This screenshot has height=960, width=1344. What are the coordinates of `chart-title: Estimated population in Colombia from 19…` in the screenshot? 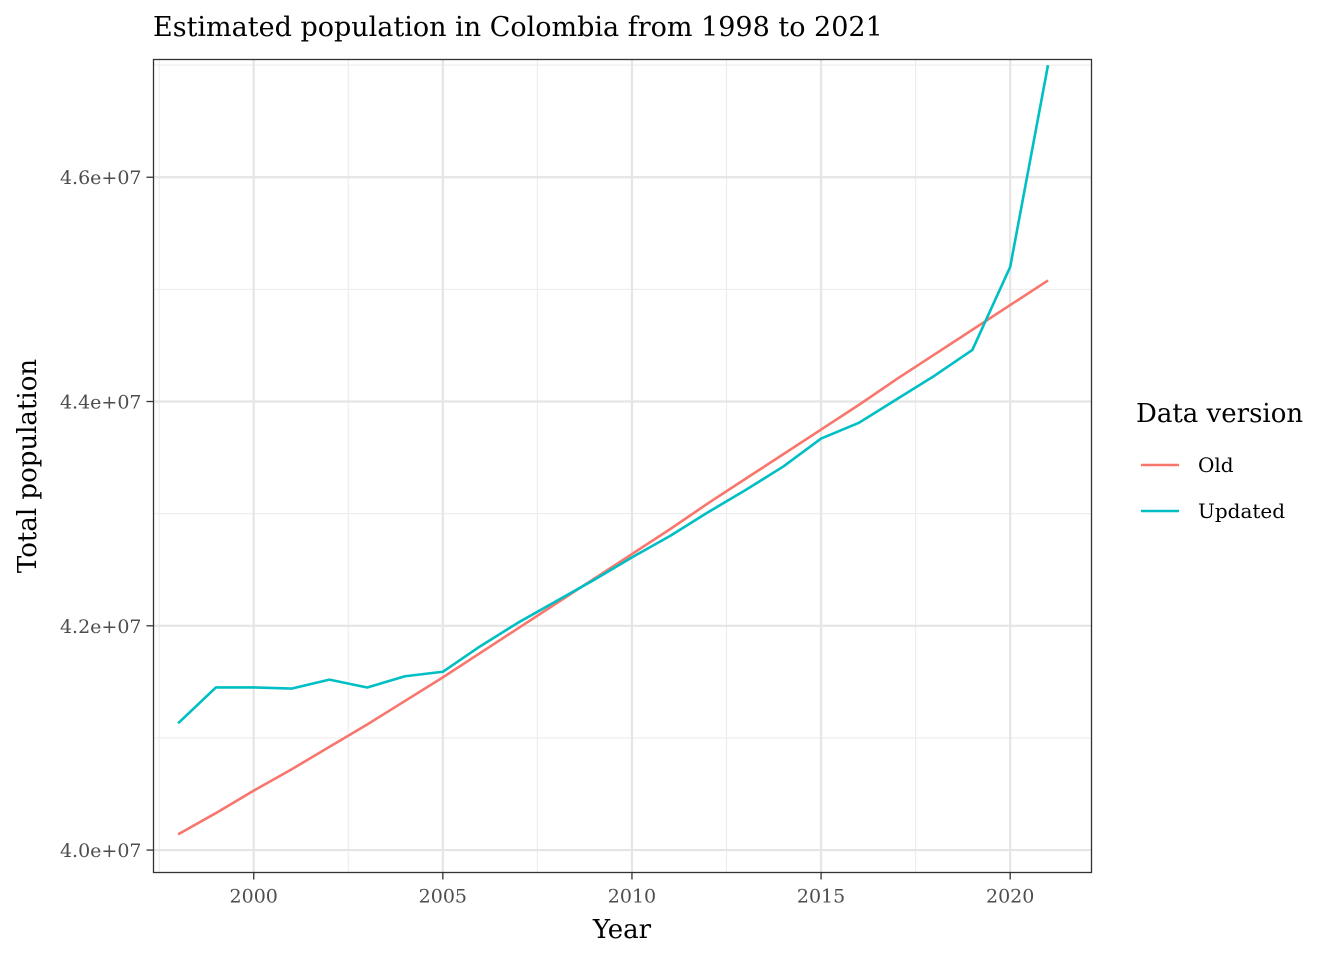 It's located at (518, 27).